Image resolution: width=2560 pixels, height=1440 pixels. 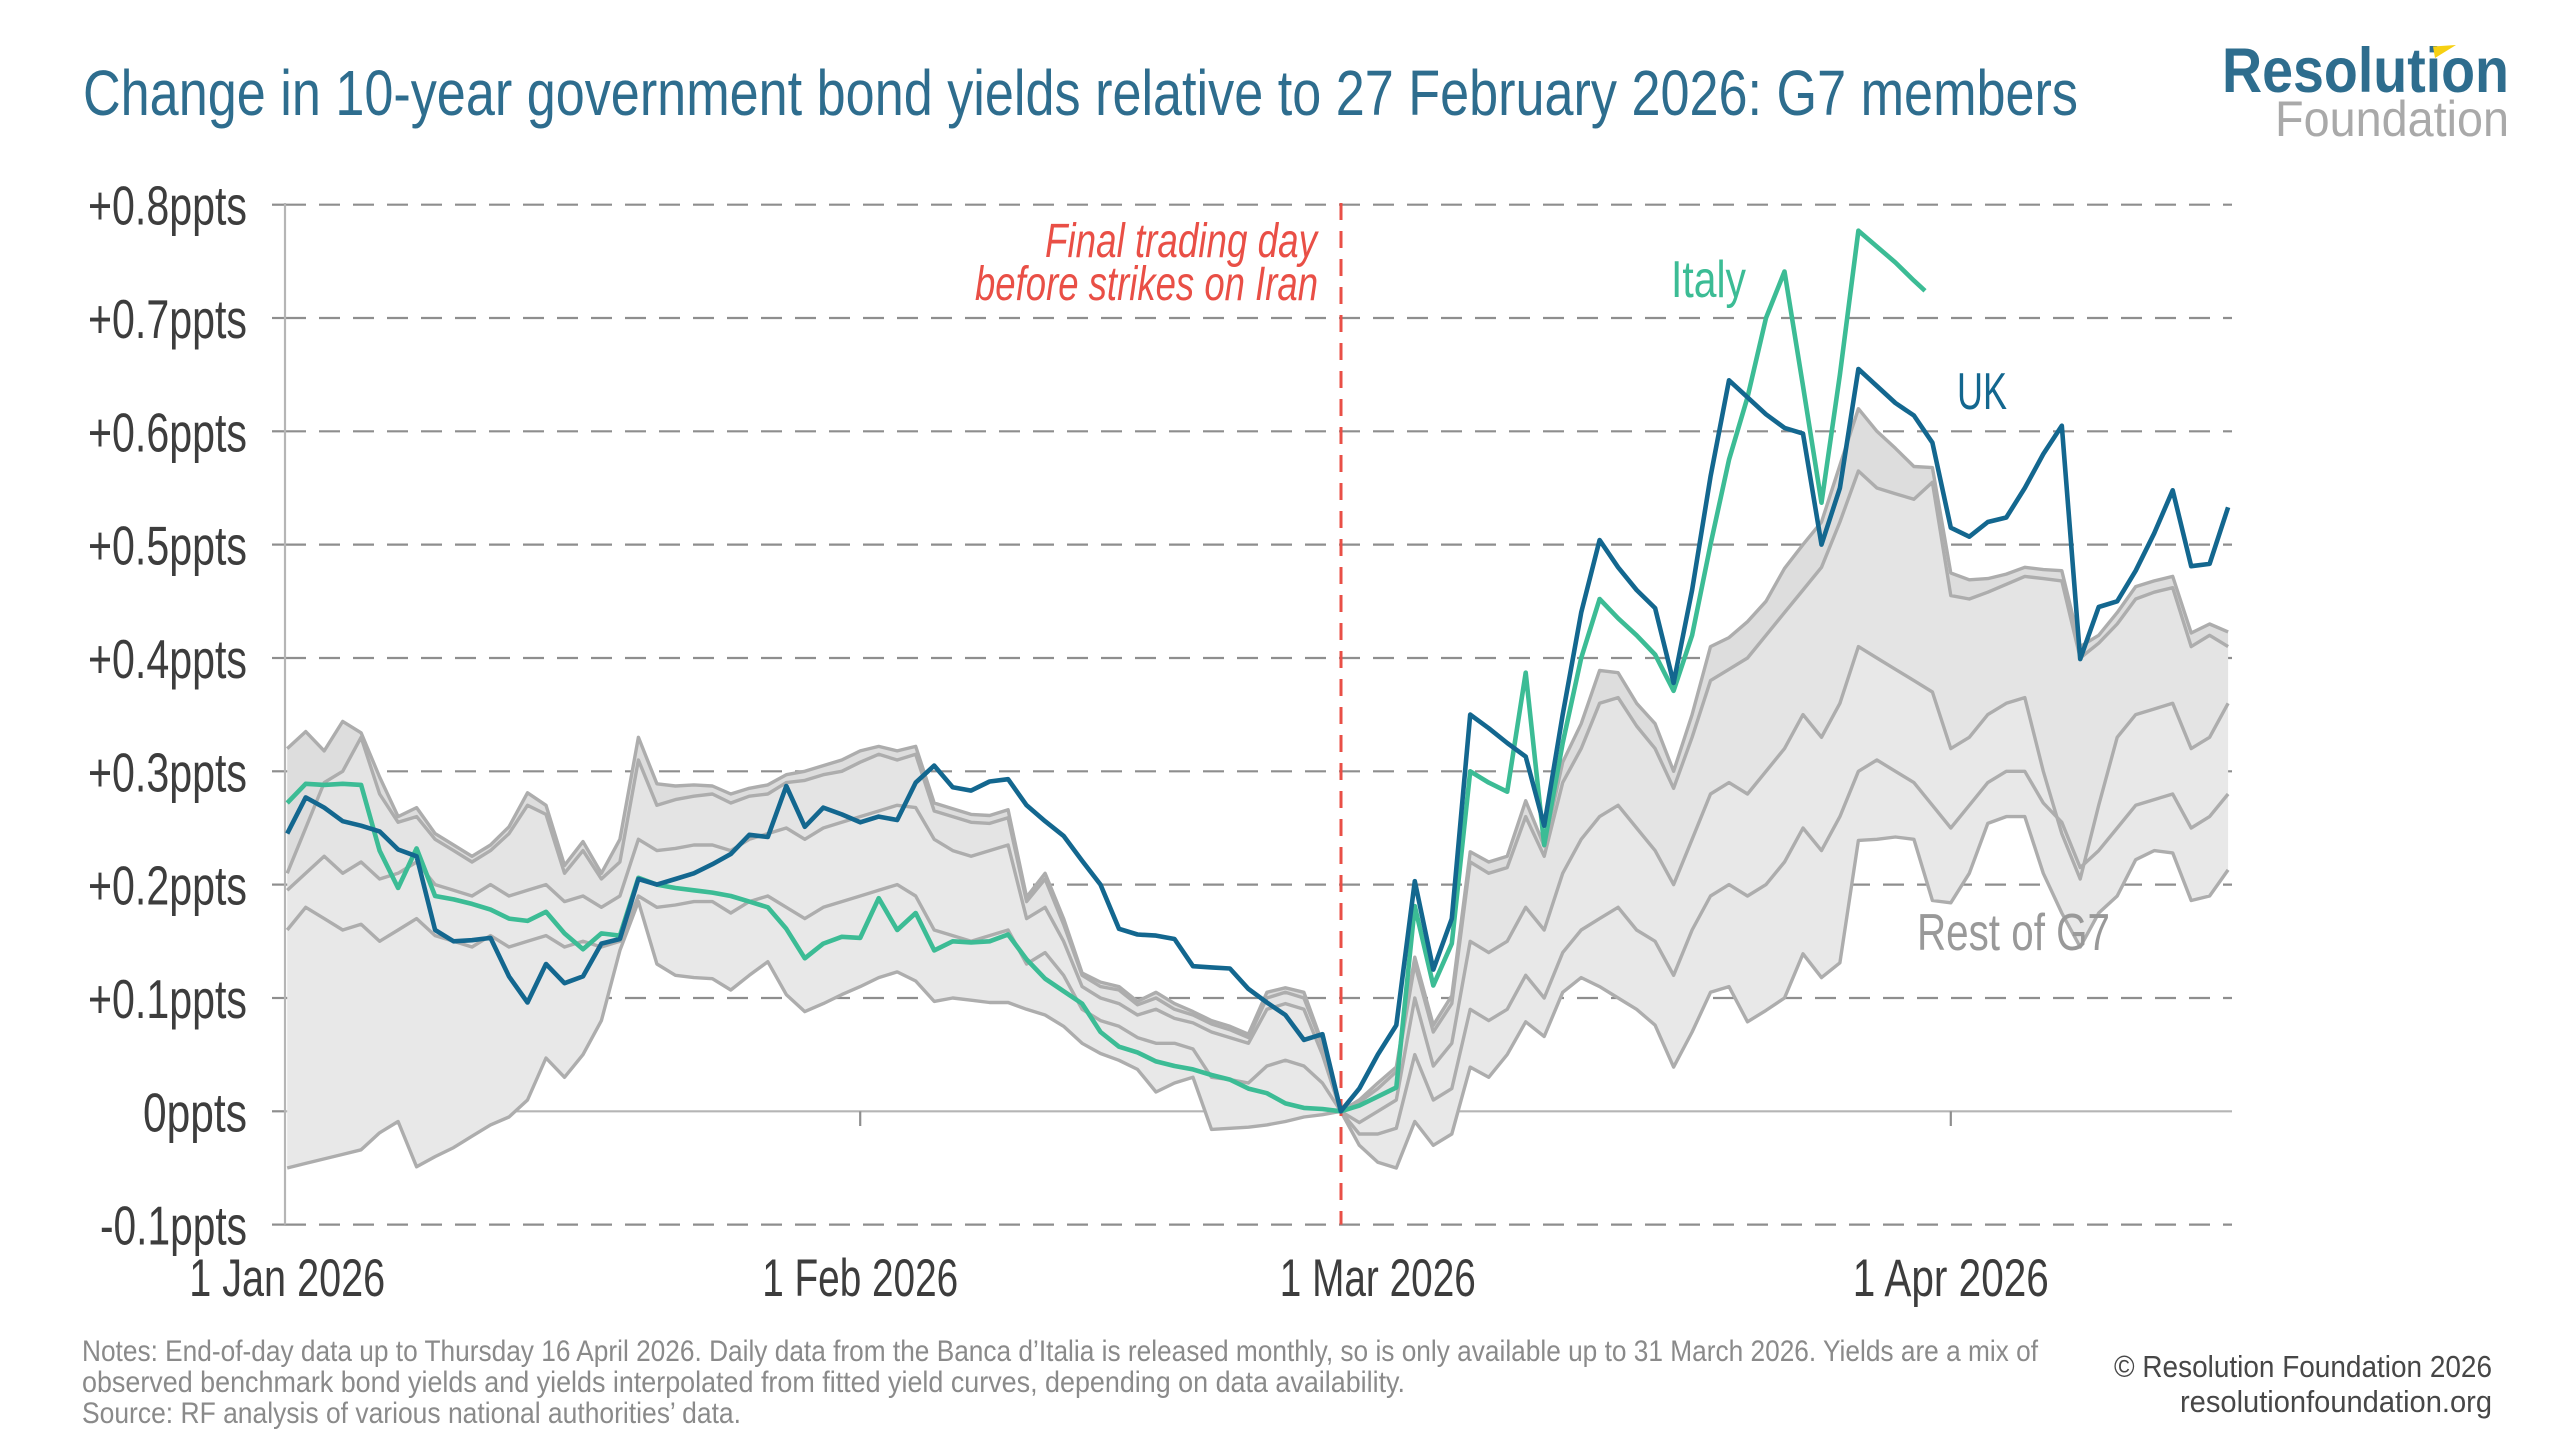 I want to click on svg-text: +0.8ppts, so click(x=167, y=206).